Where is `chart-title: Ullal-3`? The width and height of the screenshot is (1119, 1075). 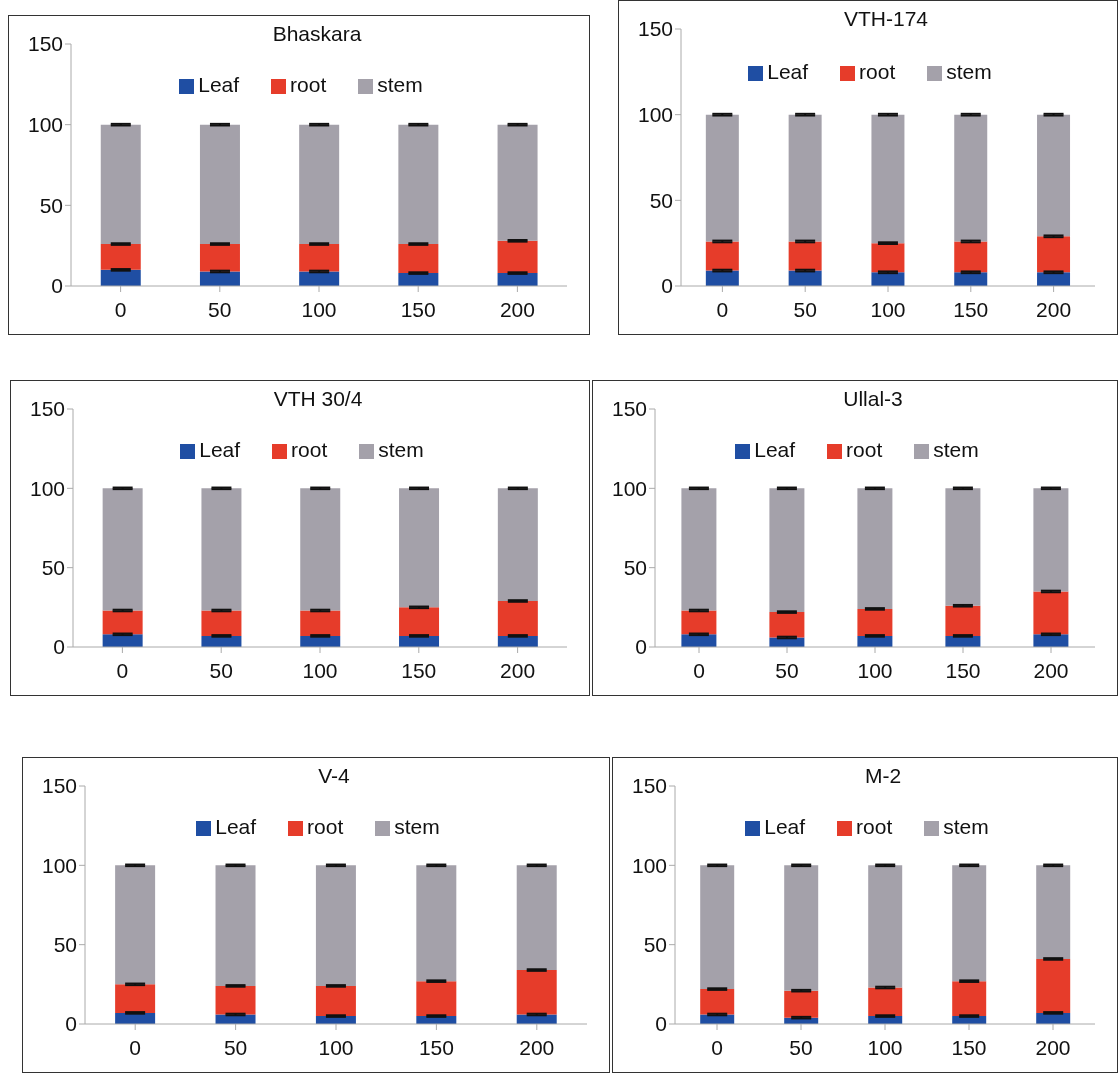 chart-title: Ullal-3 is located at coordinates (873, 399).